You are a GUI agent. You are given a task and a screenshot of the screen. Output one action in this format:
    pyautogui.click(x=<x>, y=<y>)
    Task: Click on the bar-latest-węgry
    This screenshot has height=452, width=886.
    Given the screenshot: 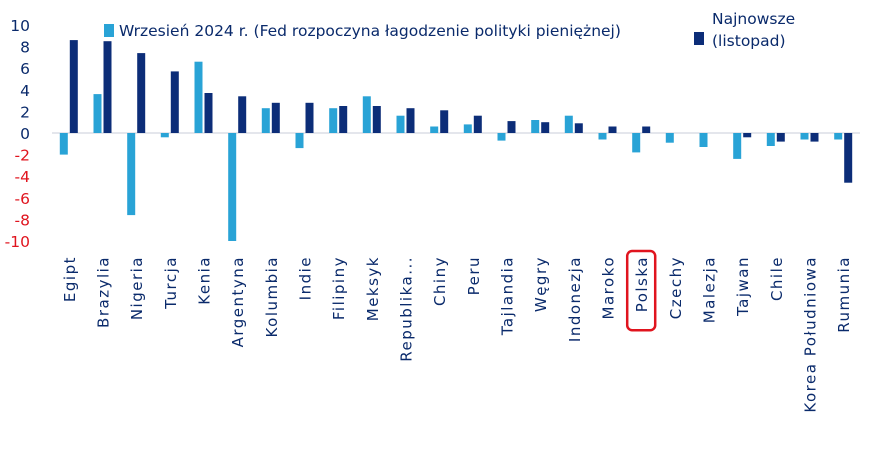 What is the action you would take?
    pyautogui.click(x=545, y=127)
    